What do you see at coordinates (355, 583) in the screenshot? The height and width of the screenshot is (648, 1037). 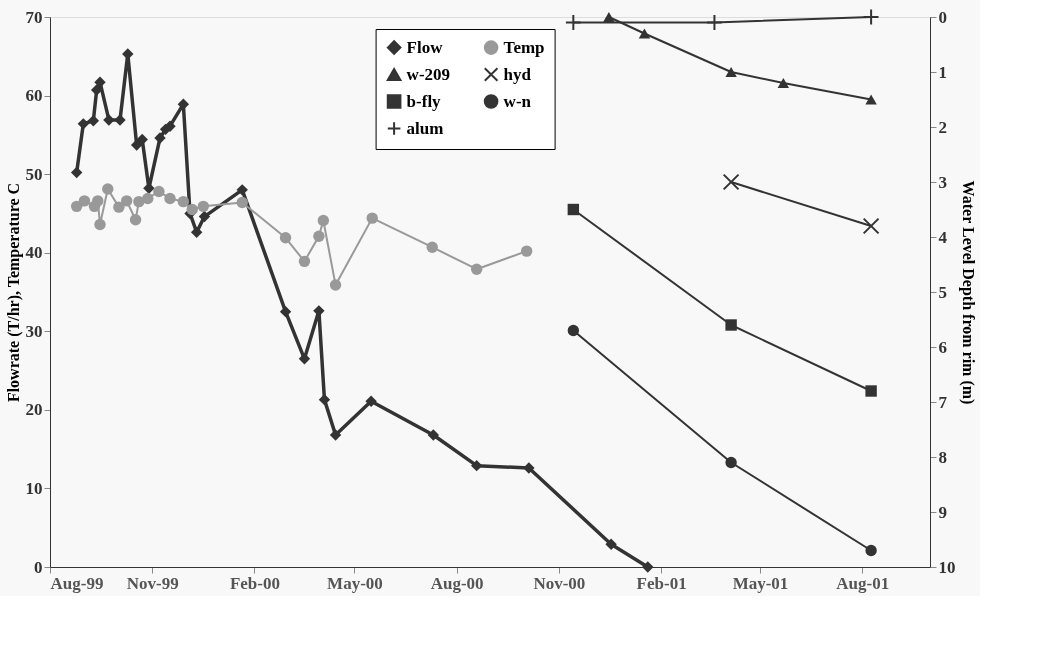 I see `x-tick-label: May-00` at bounding box center [355, 583].